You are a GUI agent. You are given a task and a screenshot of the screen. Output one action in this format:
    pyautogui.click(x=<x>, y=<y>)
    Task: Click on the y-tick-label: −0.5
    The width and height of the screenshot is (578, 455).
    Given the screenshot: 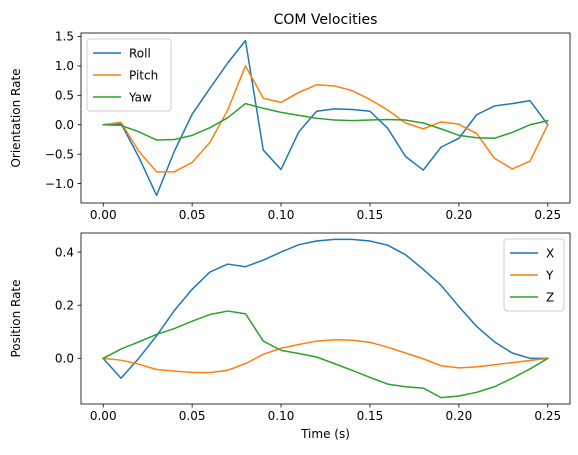 What is the action you would take?
    pyautogui.click(x=59, y=154)
    